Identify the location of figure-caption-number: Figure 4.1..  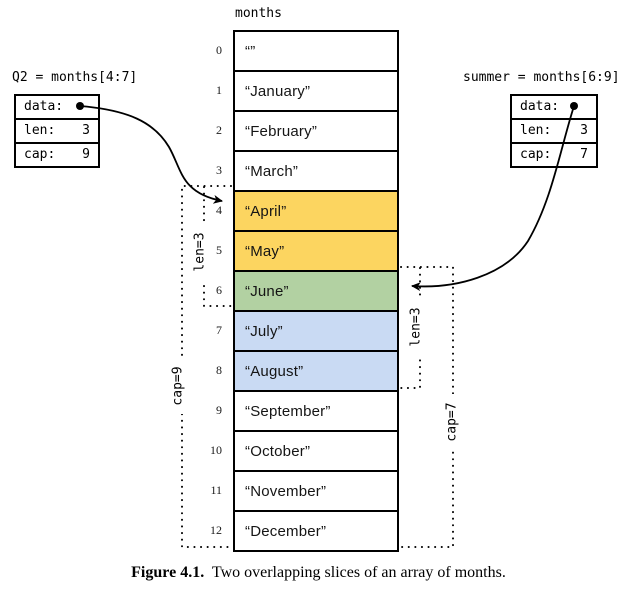
(168, 572).